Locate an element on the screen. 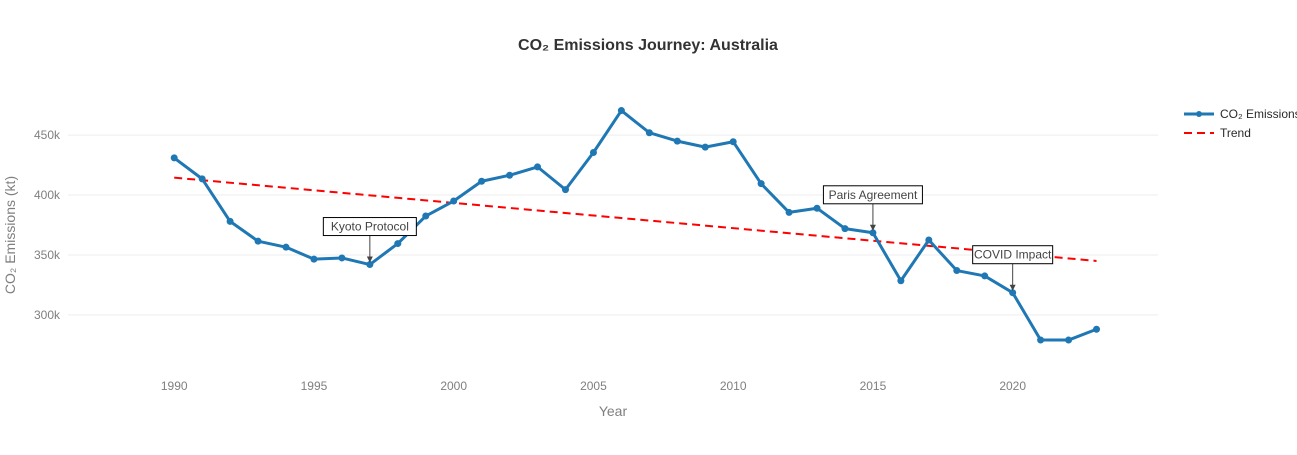  annotation: Paris Agreement is located at coordinates (872, 208).